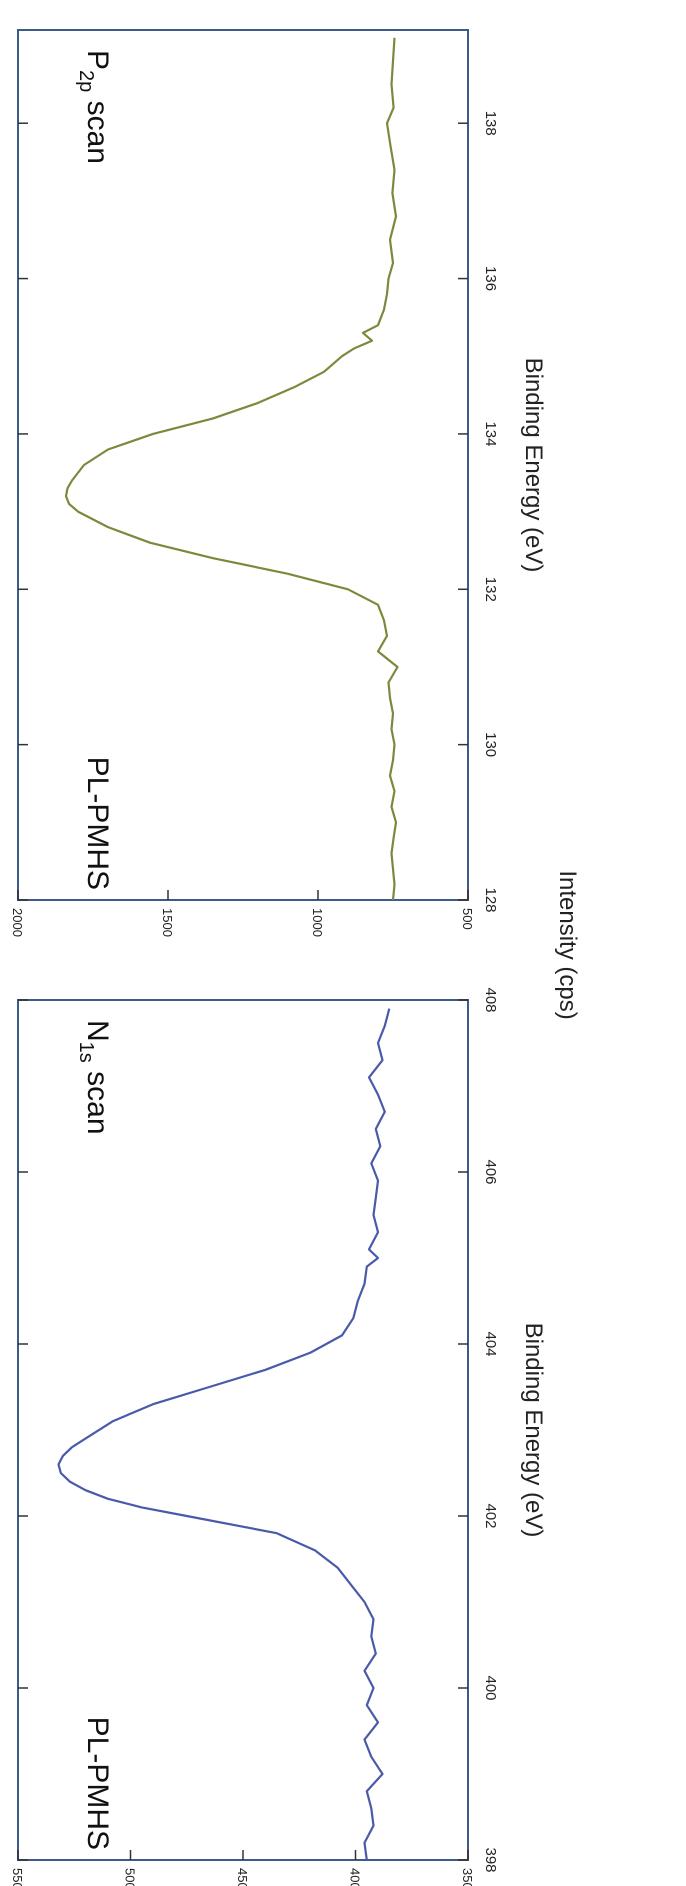 The width and height of the screenshot is (686, 1886). I want to click on x-tick-label: 404, so click(490, 1343).